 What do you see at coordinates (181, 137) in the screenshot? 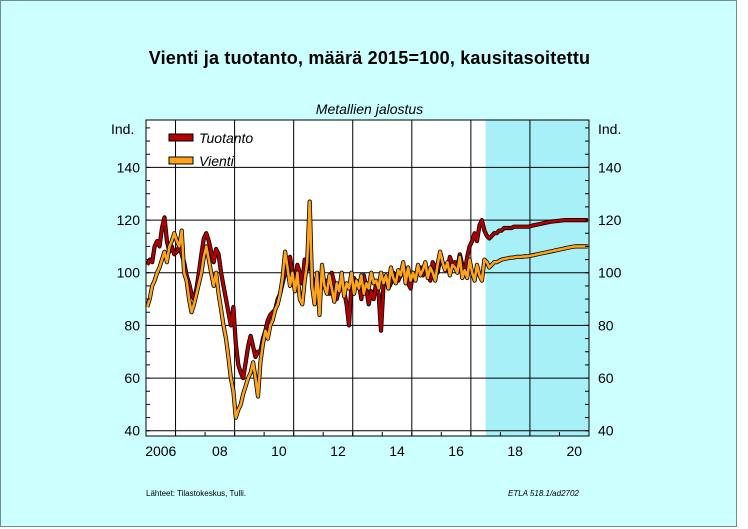
I see `legend-swatch-tuotanto` at bounding box center [181, 137].